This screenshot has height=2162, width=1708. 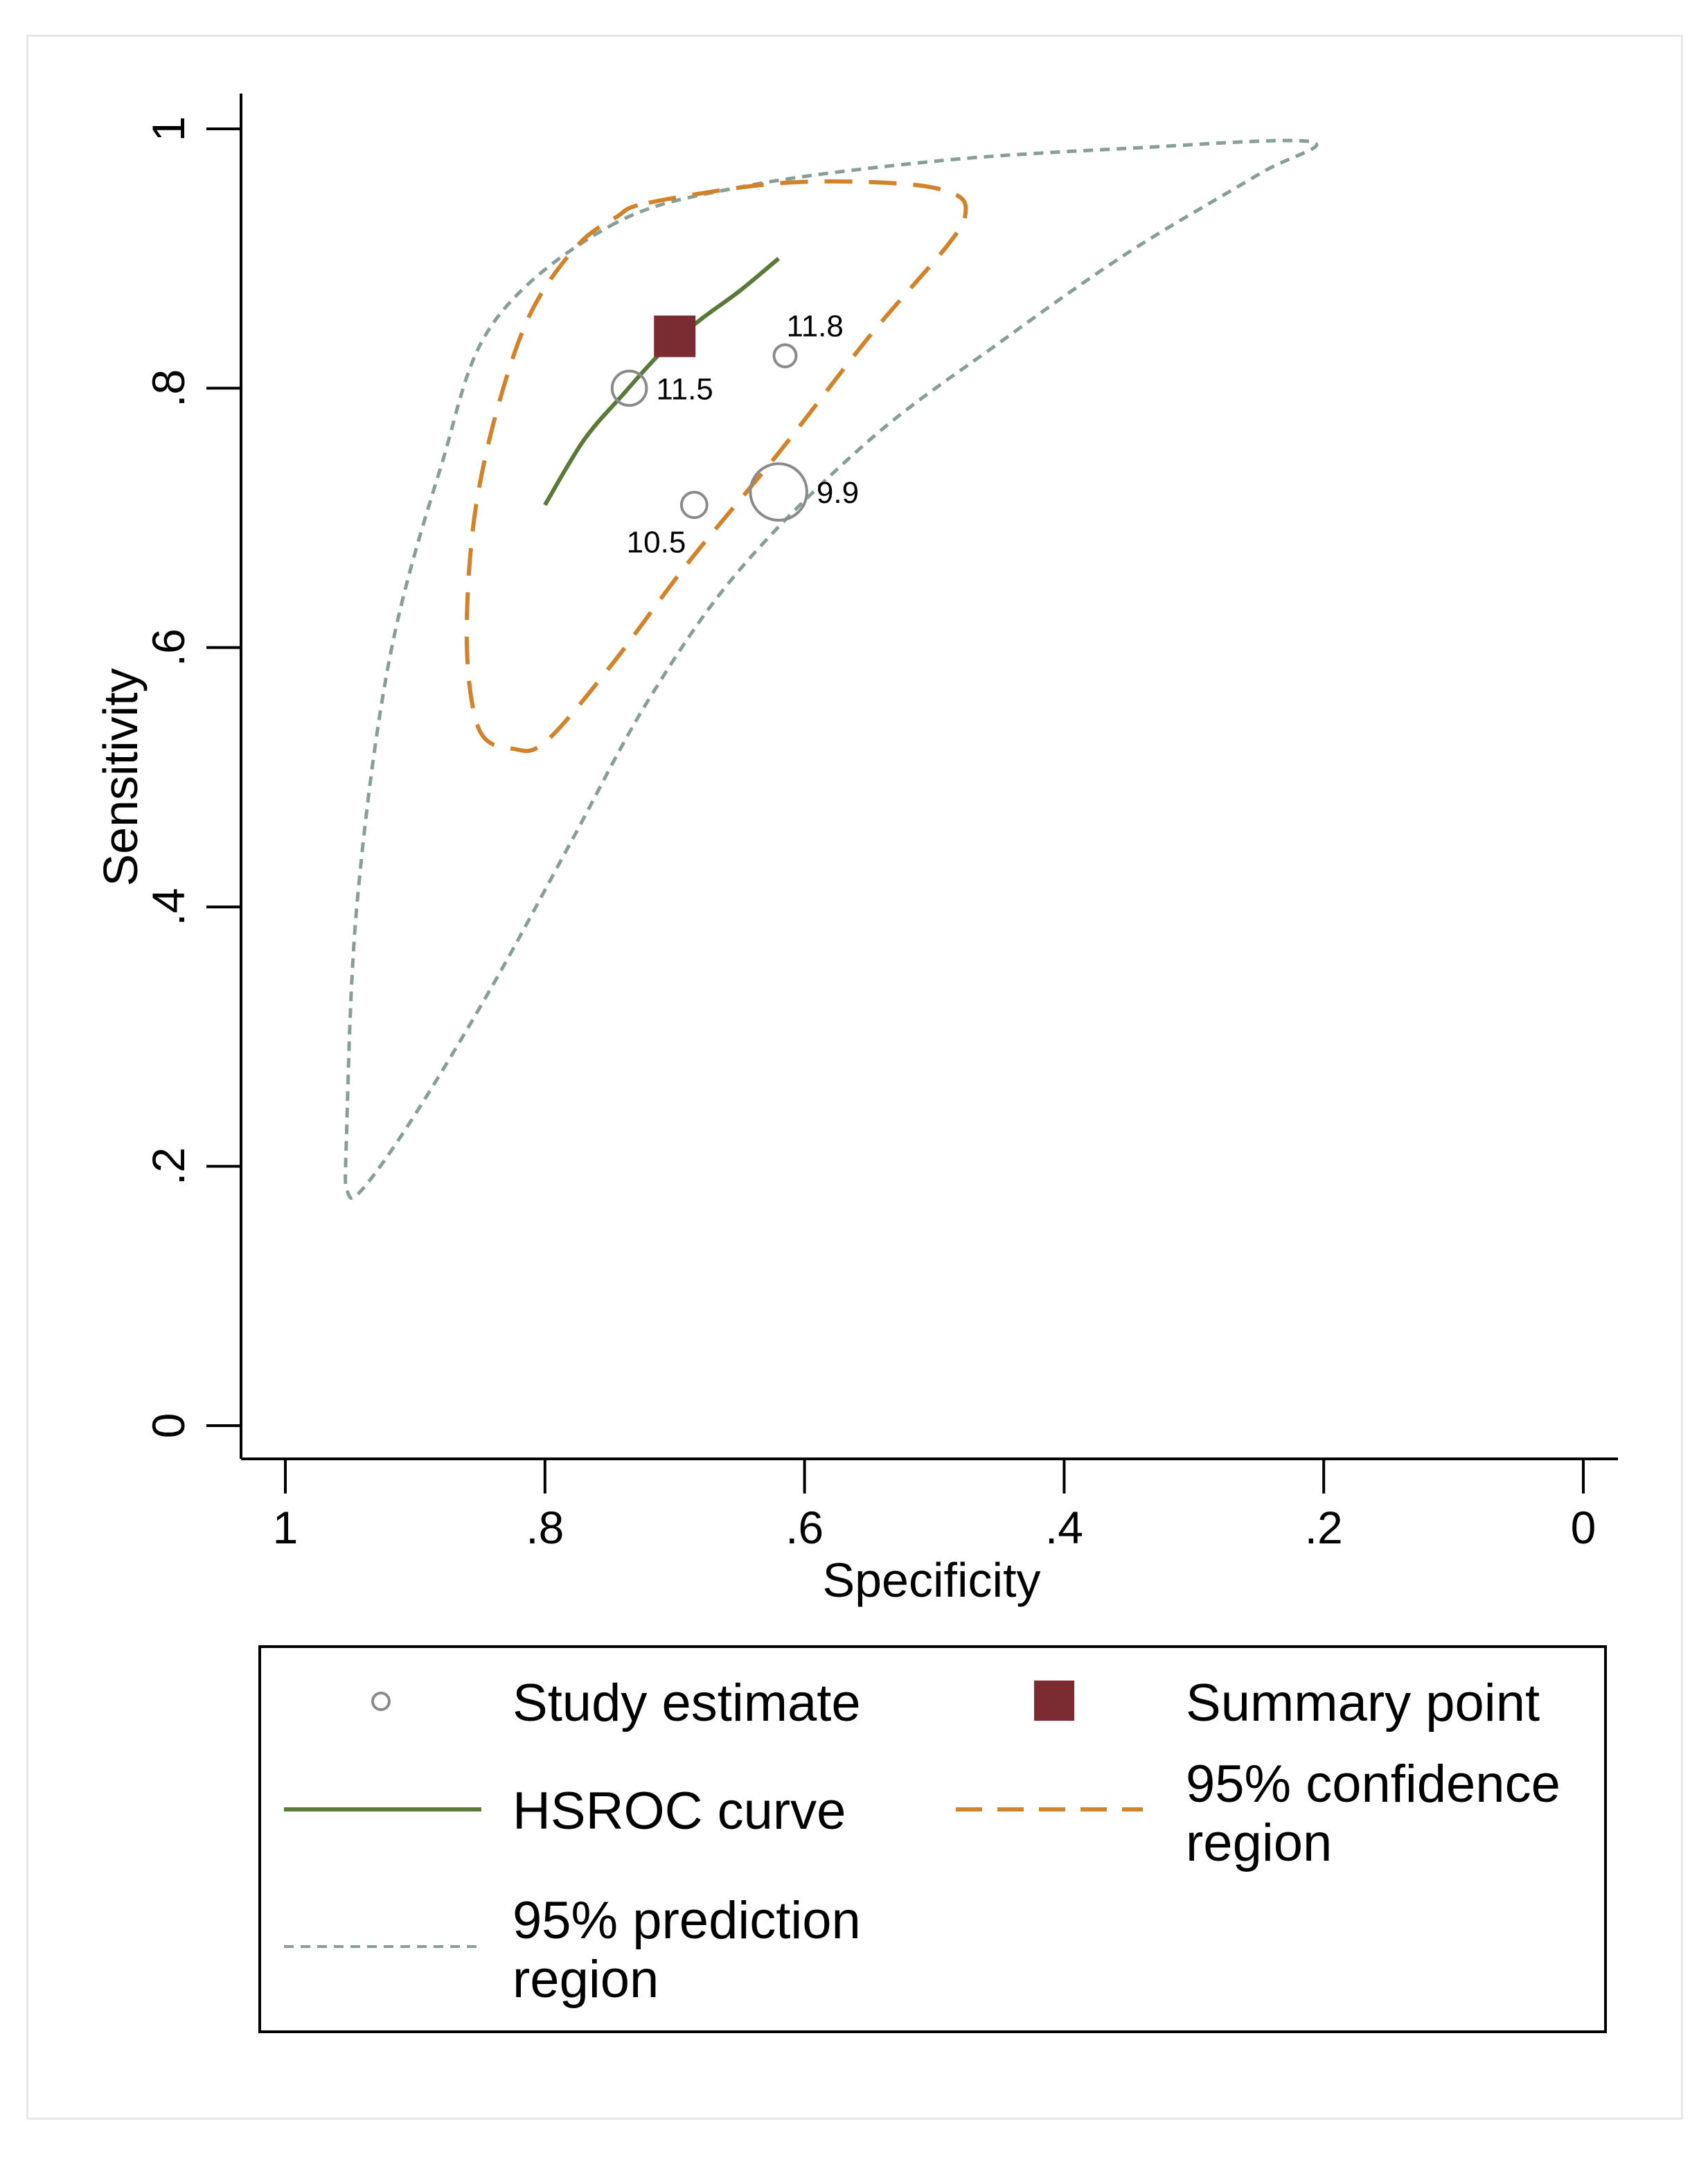 I want to click on legend-label-prediction-region: 95% prediction, so click(x=687, y=1920).